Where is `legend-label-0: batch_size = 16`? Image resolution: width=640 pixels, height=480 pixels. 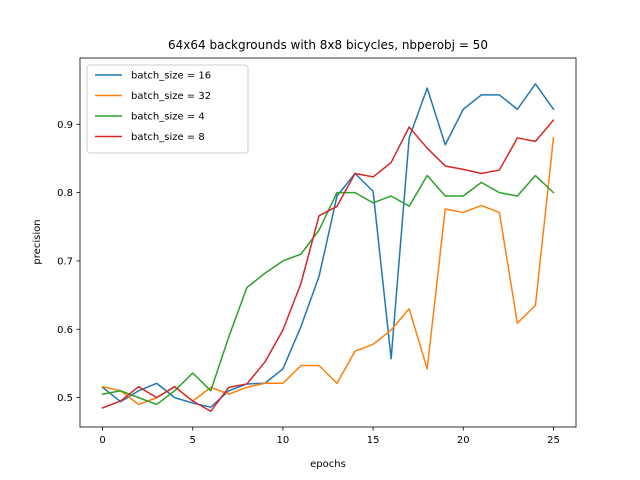 legend-label-0: batch_size = 16 is located at coordinates (171, 76).